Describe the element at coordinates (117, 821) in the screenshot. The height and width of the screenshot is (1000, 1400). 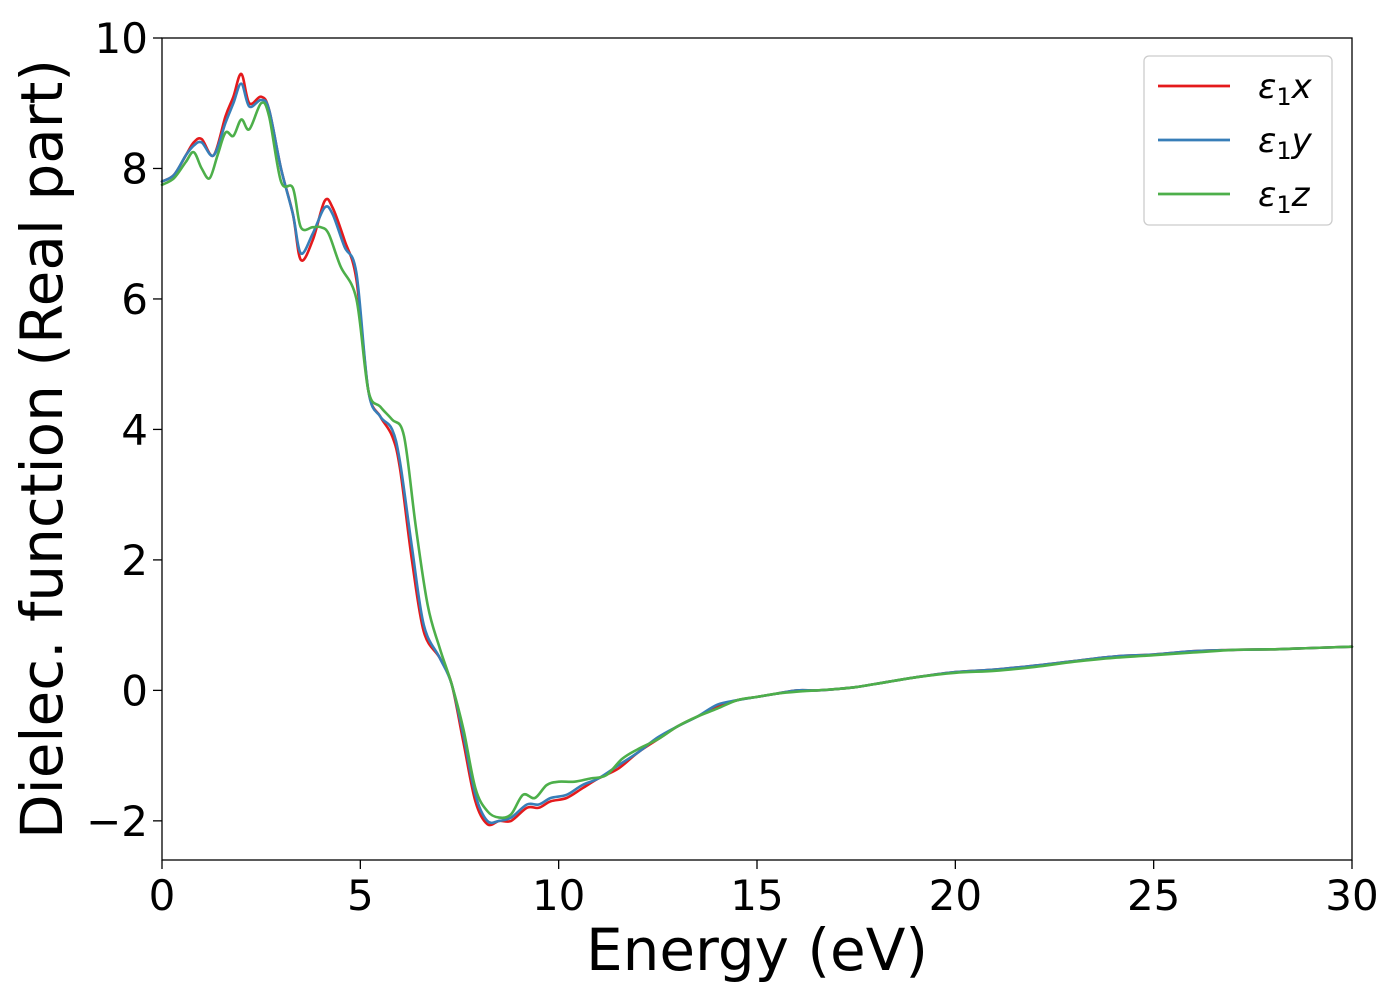
I see `y-tick-label: −2` at that location.